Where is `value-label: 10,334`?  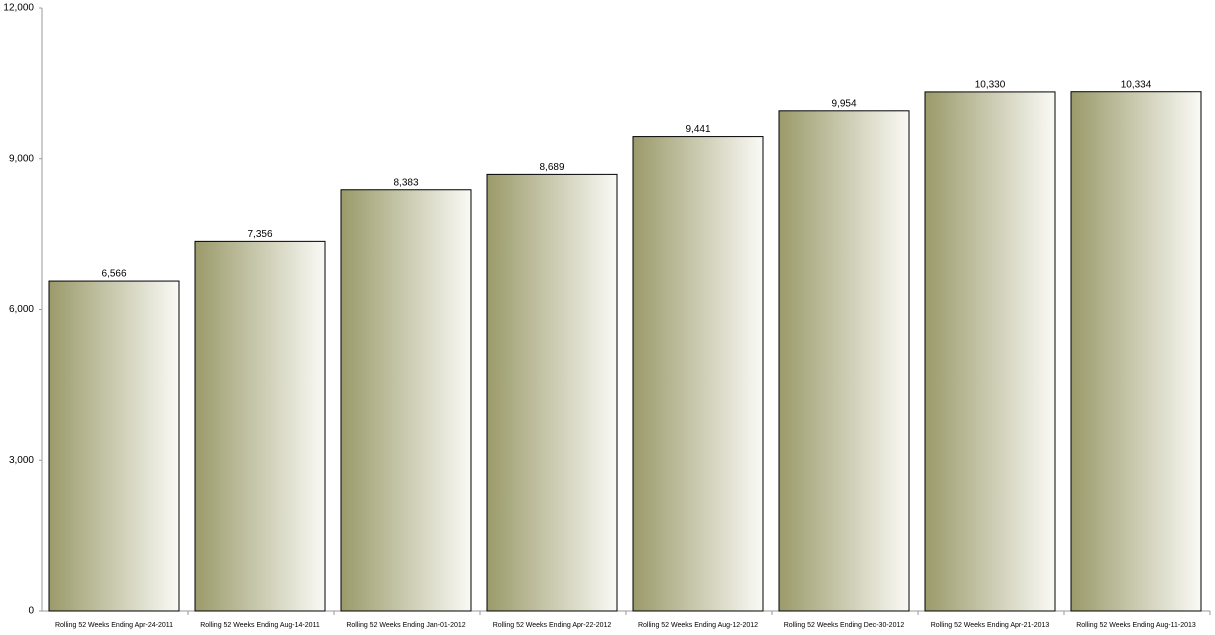
value-label: 10,334 is located at coordinates (1136, 84).